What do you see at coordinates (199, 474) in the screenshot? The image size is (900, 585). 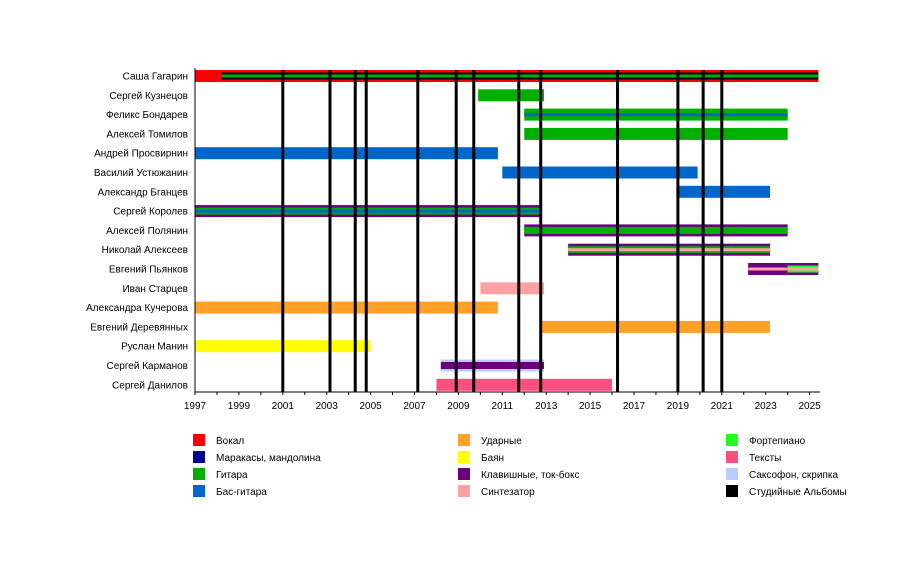 I see `legend-swatch-guitar` at bounding box center [199, 474].